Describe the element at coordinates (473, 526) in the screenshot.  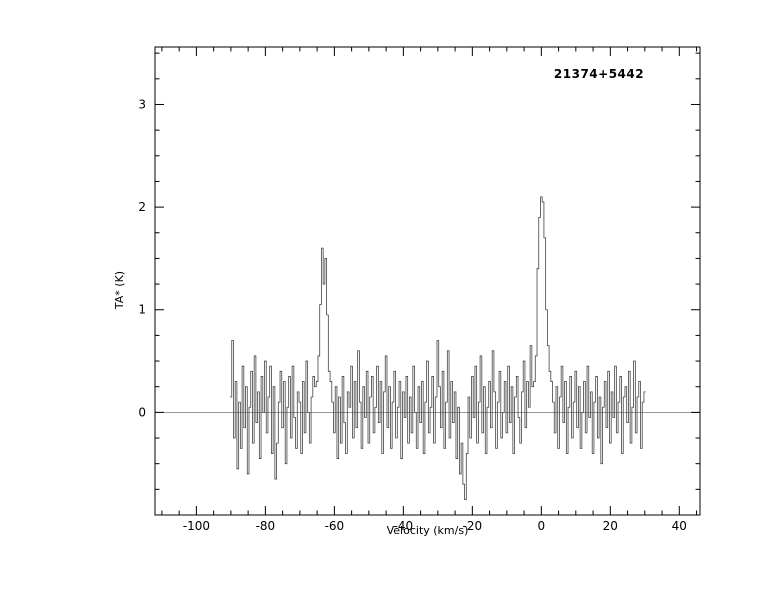
I see `x-tick-label: -20` at that location.